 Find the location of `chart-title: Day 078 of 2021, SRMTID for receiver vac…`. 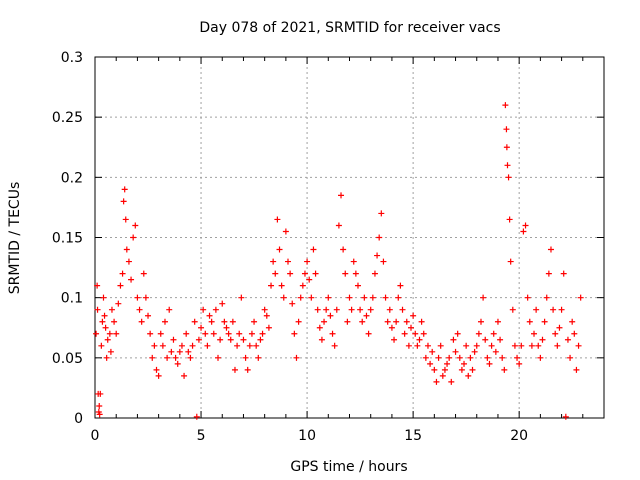

chart-title: Day 078 of 2021, SRMTID for receiver vac… is located at coordinates (349, 28).